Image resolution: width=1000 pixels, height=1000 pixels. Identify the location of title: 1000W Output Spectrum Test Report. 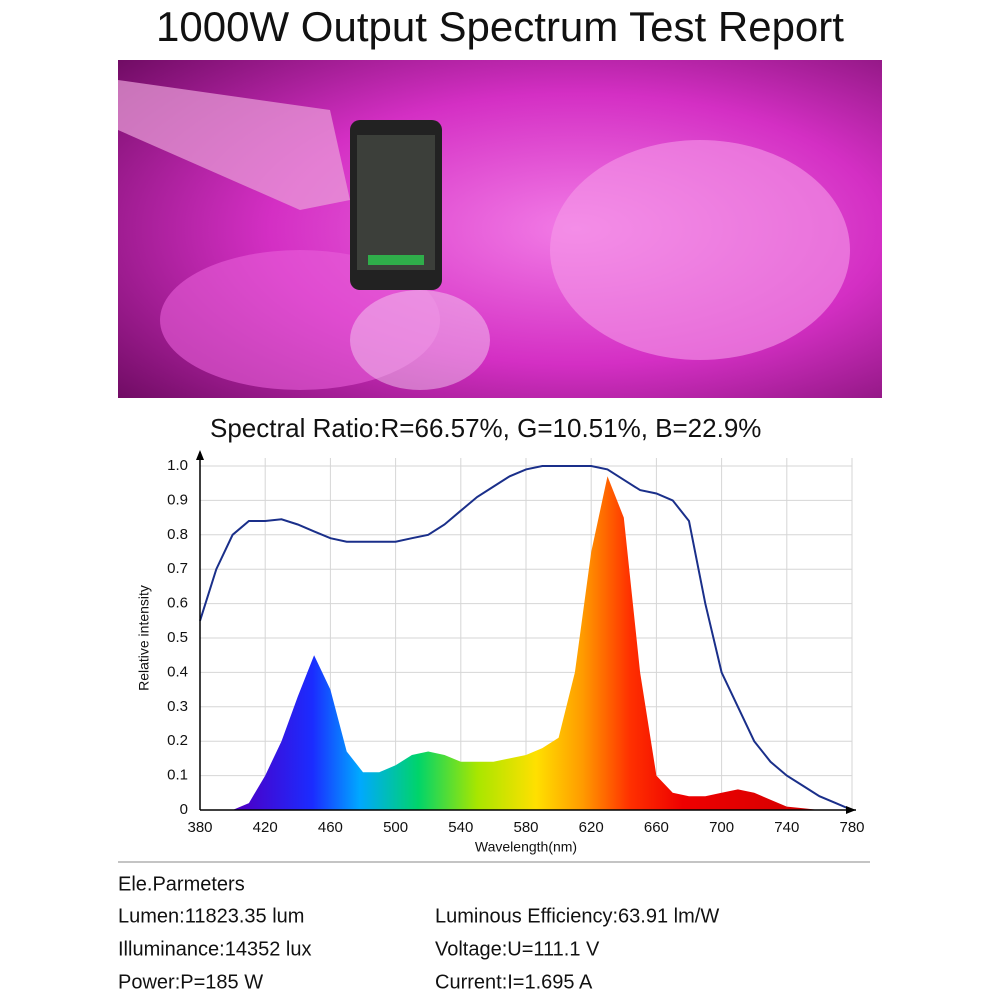
(500, 26).